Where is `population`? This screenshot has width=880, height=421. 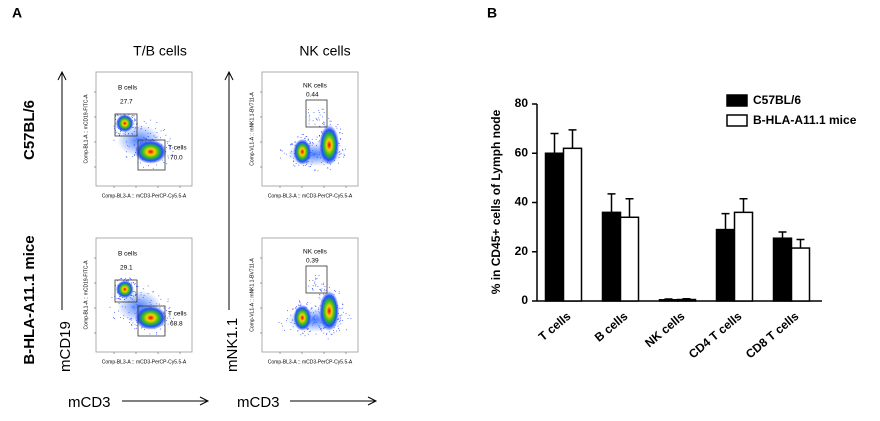
population is located at coordinates (124, 289).